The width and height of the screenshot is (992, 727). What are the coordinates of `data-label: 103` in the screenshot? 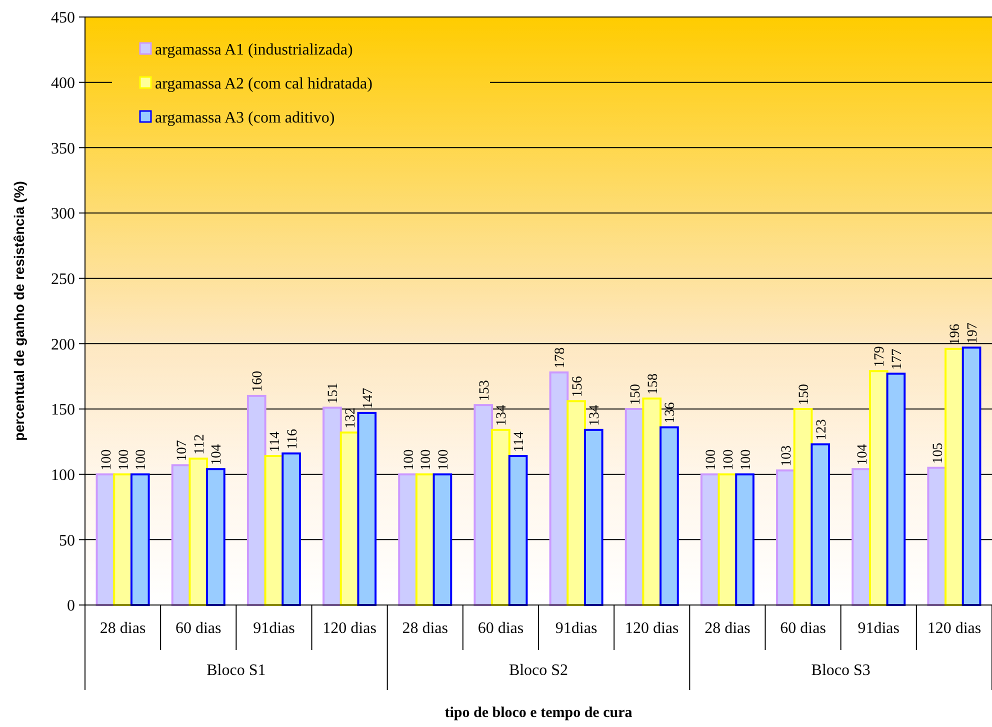 It's located at (787, 455).